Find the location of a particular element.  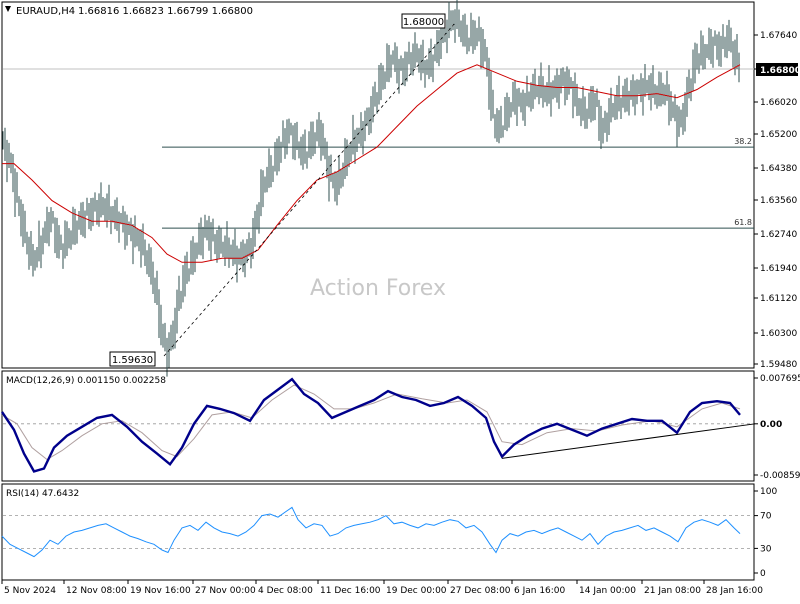

price-tick-label: 1.61940 is located at coordinates (778, 269).